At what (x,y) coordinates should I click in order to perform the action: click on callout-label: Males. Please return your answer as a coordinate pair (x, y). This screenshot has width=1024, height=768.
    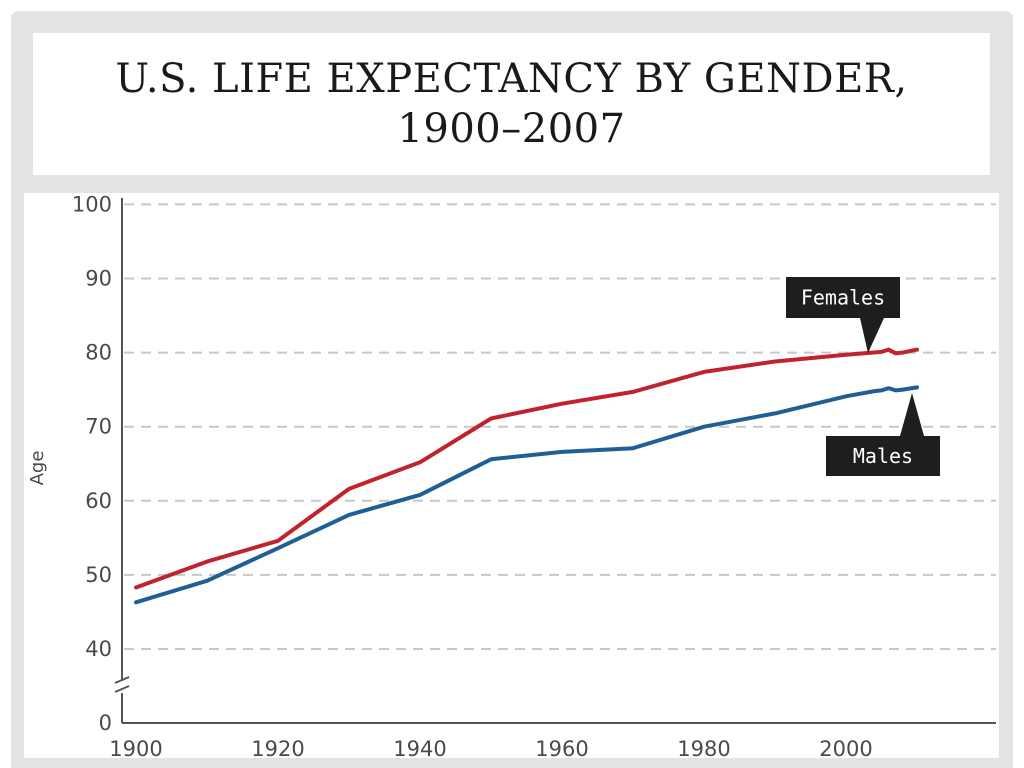
    Looking at the image, I should click on (883, 456).